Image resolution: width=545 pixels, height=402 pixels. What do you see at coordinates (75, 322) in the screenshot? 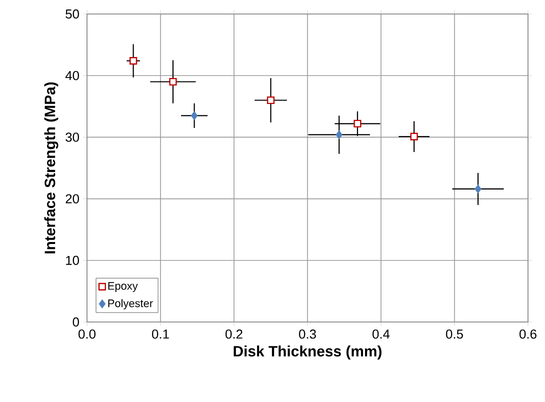
I see `y-tick-label: 0` at bounding box center [75, 322].